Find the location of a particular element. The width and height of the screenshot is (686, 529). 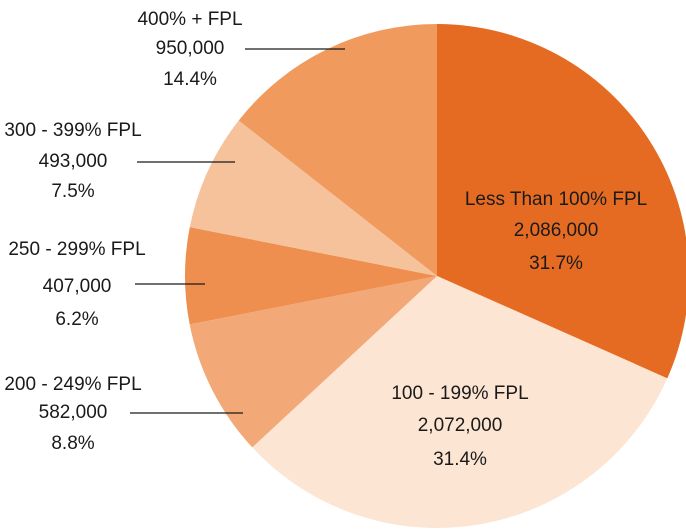

slice-label: 400% + FPL is located at coordinates (189, 19).